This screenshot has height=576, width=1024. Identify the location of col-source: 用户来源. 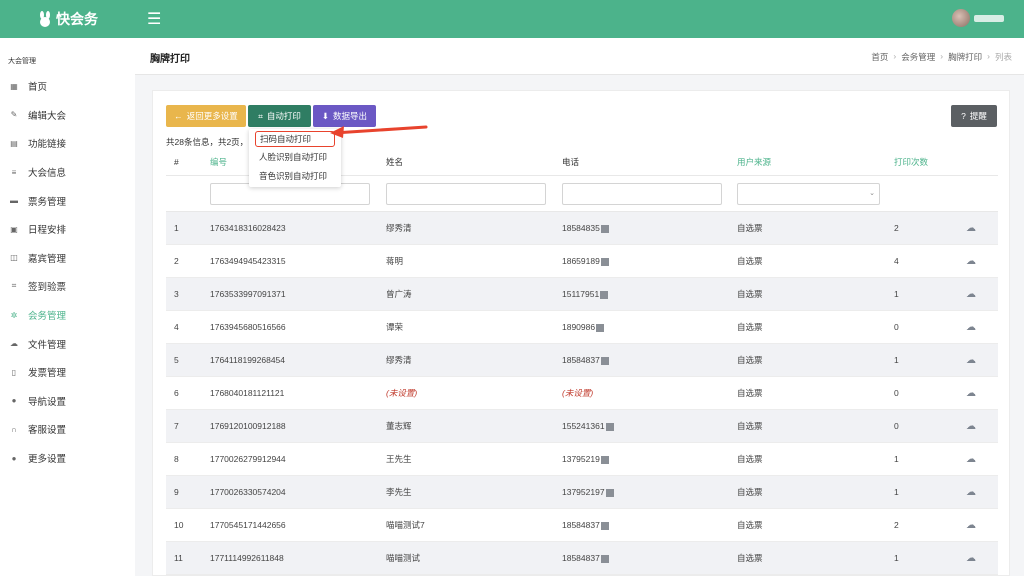
(754, 162).